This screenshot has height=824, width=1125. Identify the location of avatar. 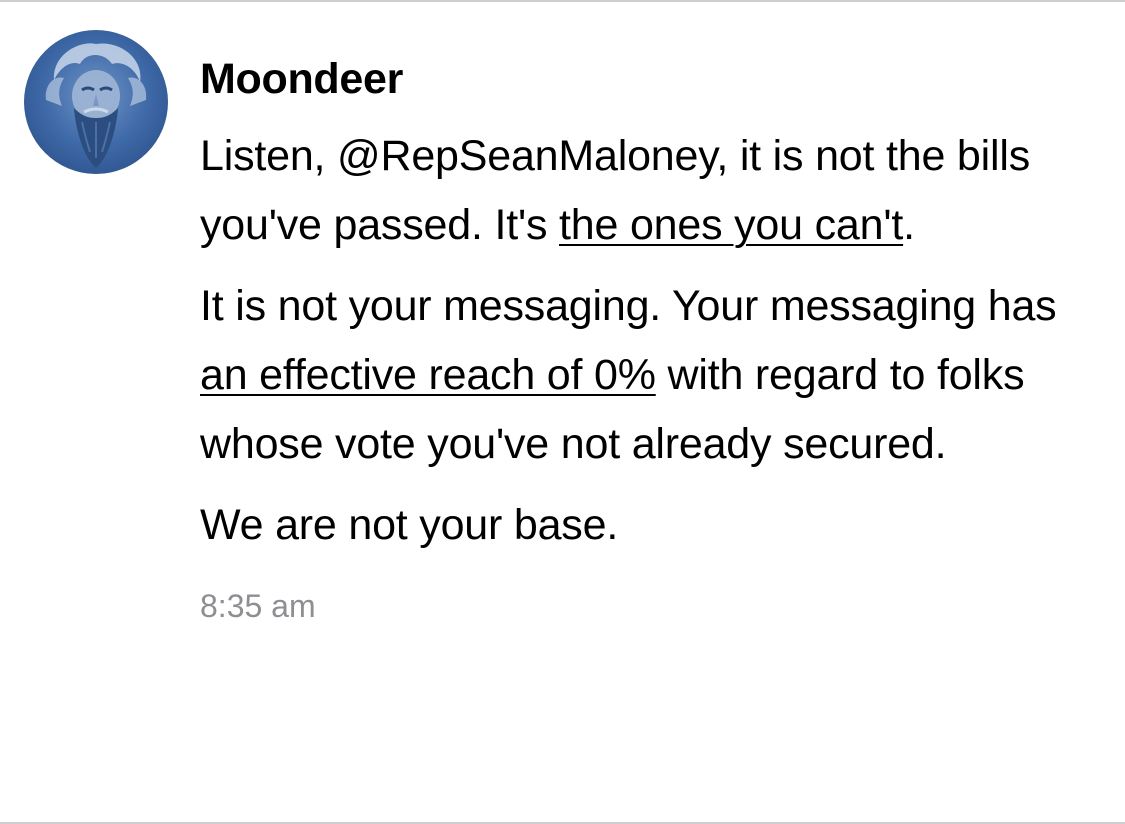
(96, 102).